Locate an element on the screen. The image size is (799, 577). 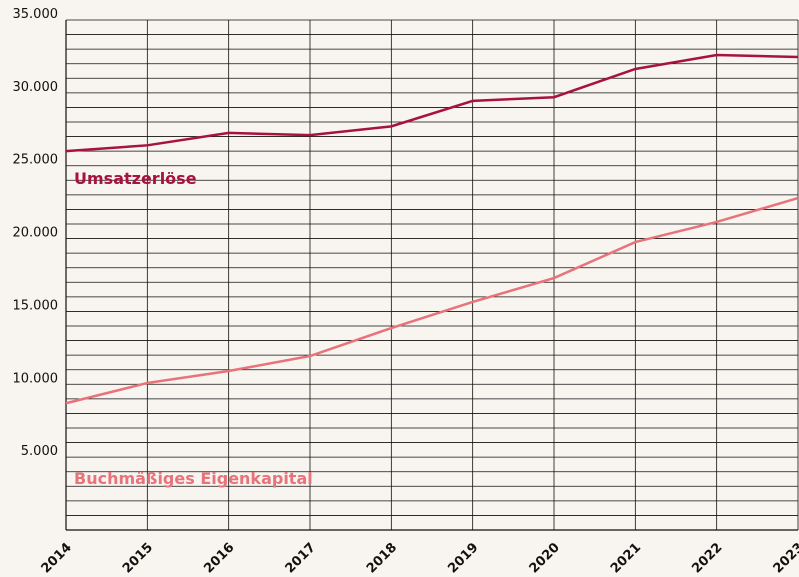
x-tick-label: 2018 is located at coordinates (382, 558).